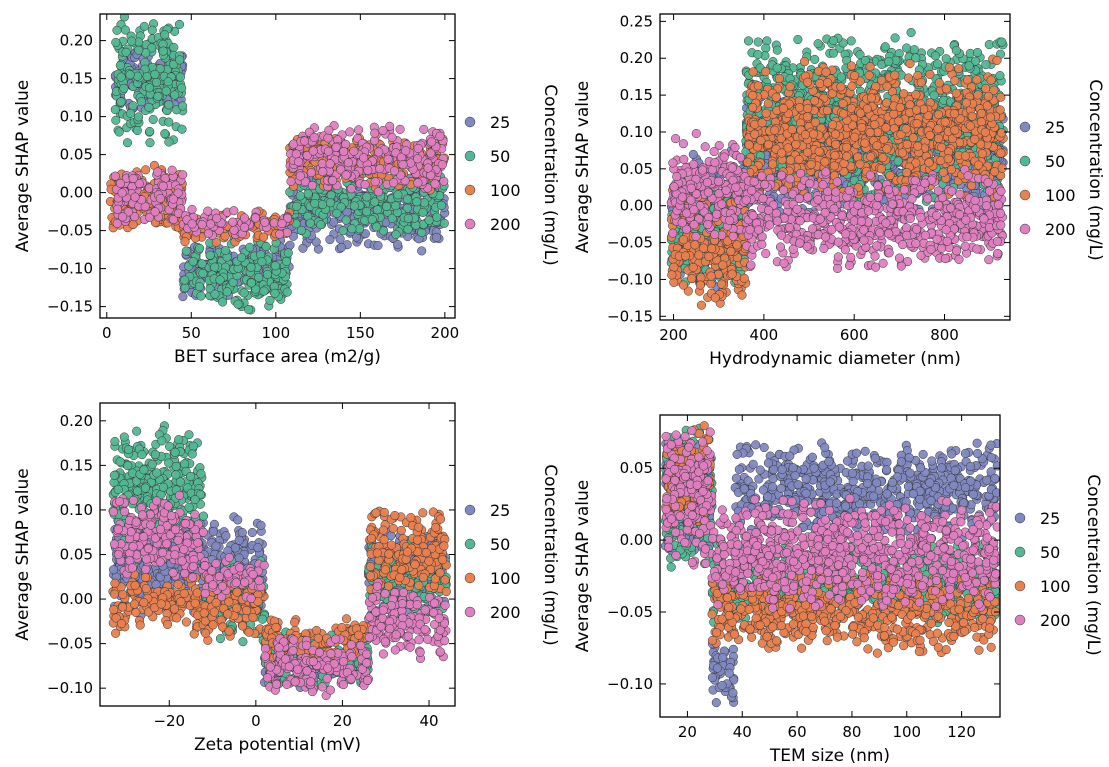 Image resolution: width=1109 pixels, height=767 pixels. What do you see at coordinates (70, 307) in the screenshot?
I see `y-tick-label: −0.15` at bounding box center [70, 307].